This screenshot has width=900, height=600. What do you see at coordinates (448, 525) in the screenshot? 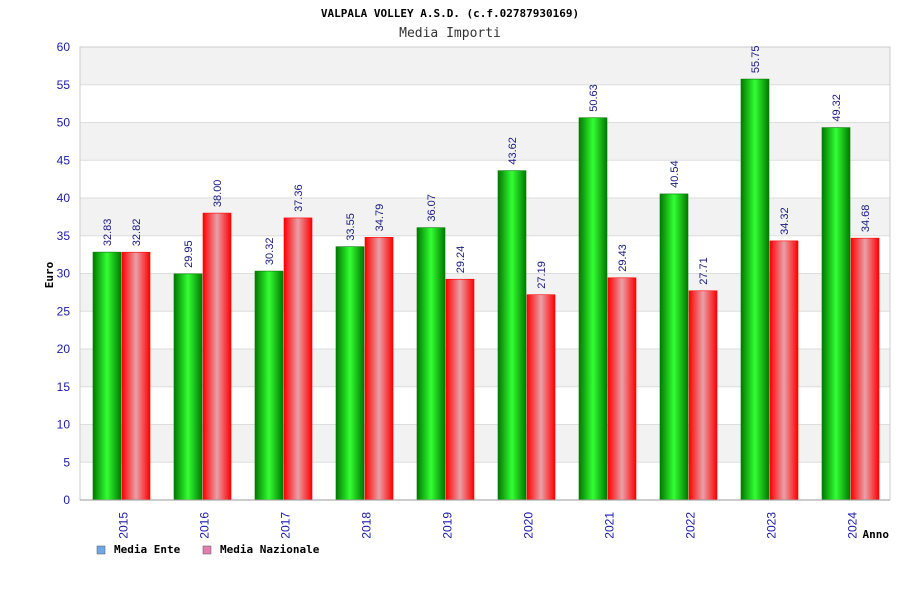
I see `x-tick-label: 2019` at bounding box center [448, 525].